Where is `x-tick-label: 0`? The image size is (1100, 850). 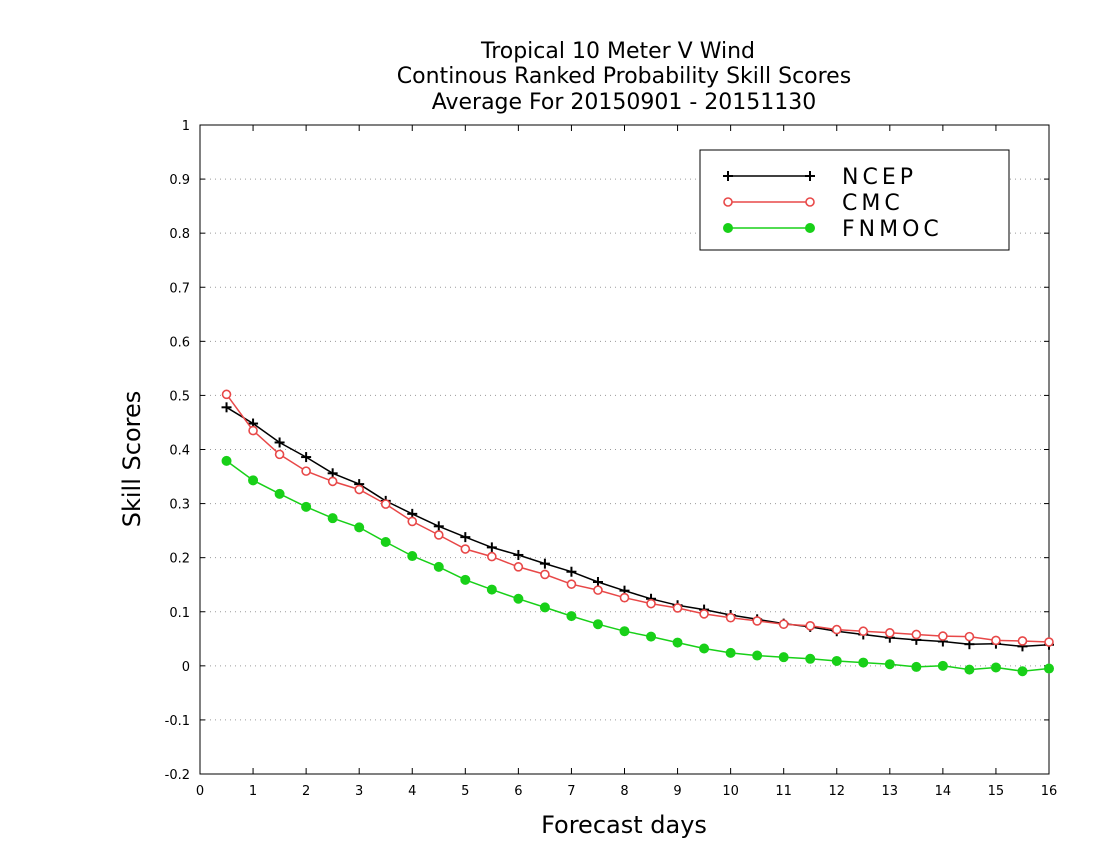
x-tick-label: 0 is located at coordinates (200, 791).